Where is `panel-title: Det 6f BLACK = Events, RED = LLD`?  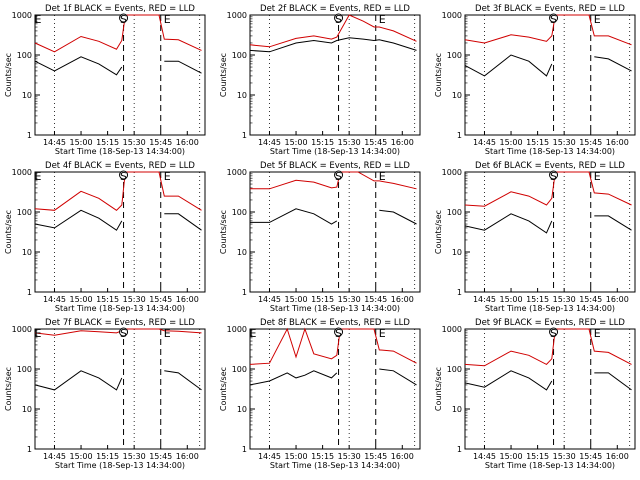 panel-title: Det 6f BLACK = Events, RED = LLD is located at coordinates (550, 166).